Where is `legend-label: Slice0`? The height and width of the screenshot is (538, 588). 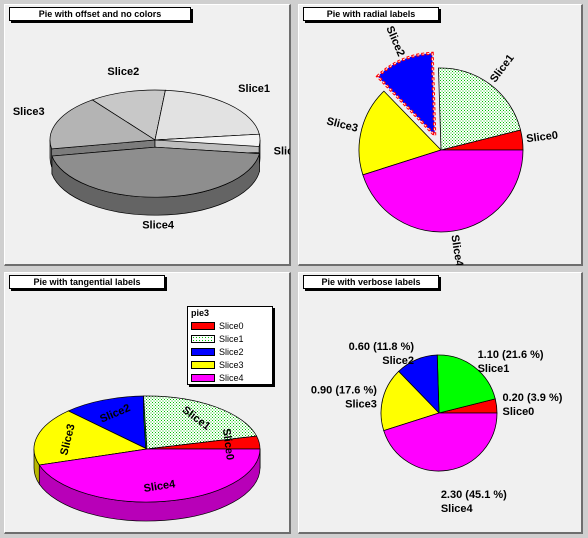 legend-label: Slice0 is located at coordinates (231, 325).